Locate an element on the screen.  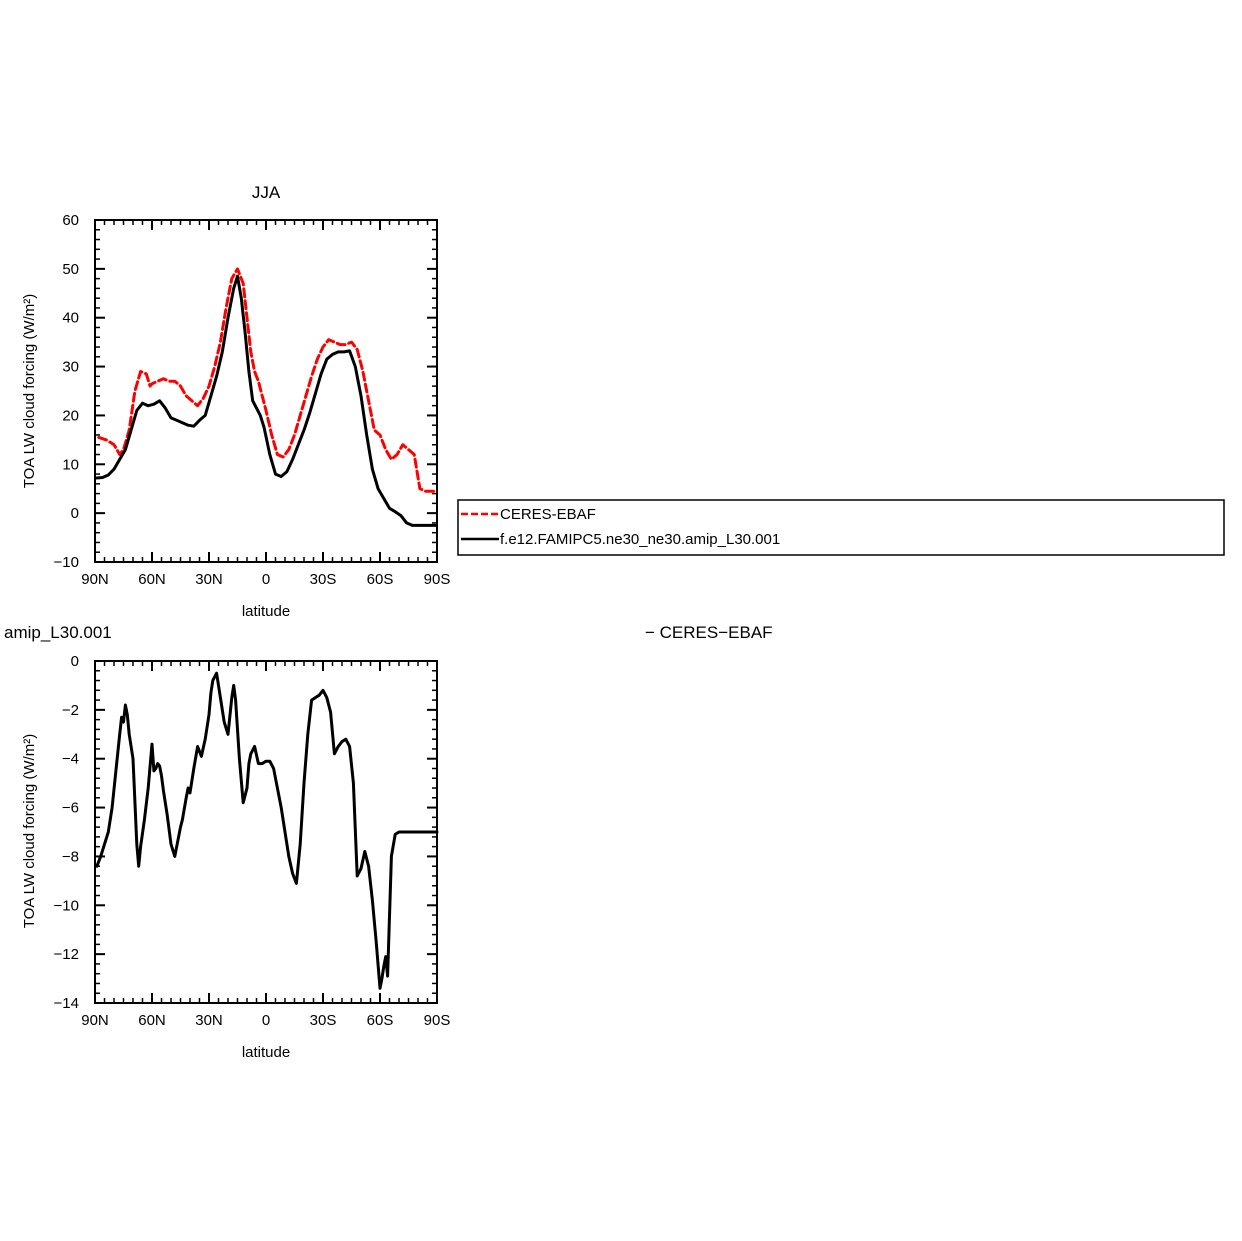
legend-box is located at coordinates (841, 527).